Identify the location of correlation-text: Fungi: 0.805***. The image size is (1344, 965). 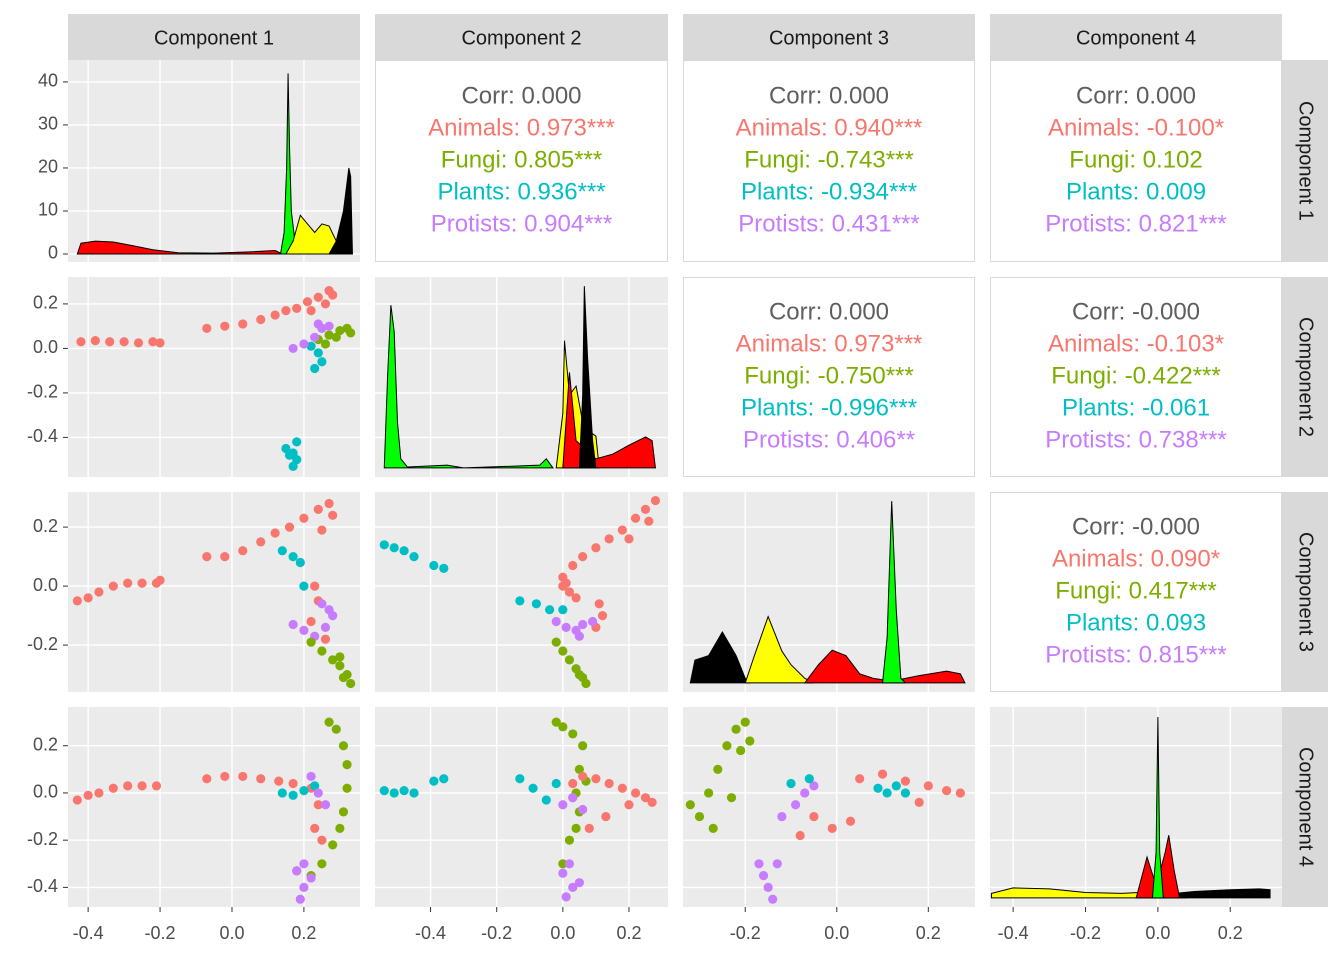
(521, 159).